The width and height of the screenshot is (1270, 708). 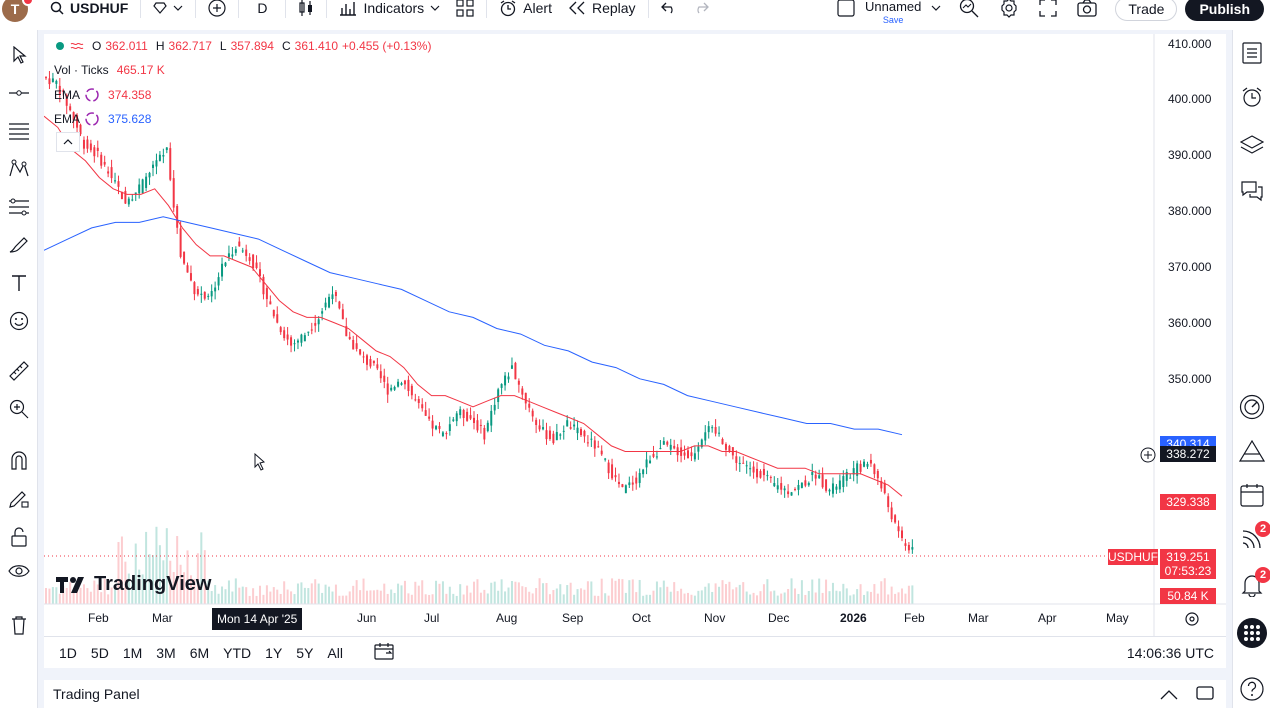 What do you see at coordinates (889, 12) in the screenshot?
I see `layout-select: Unnamed Save` at bounding box center [889, 12].